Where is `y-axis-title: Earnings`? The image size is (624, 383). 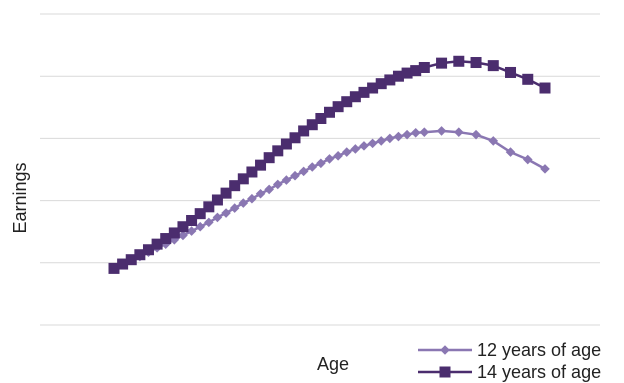
y-axis-title: Earnings is located at coordinates (20, 197).